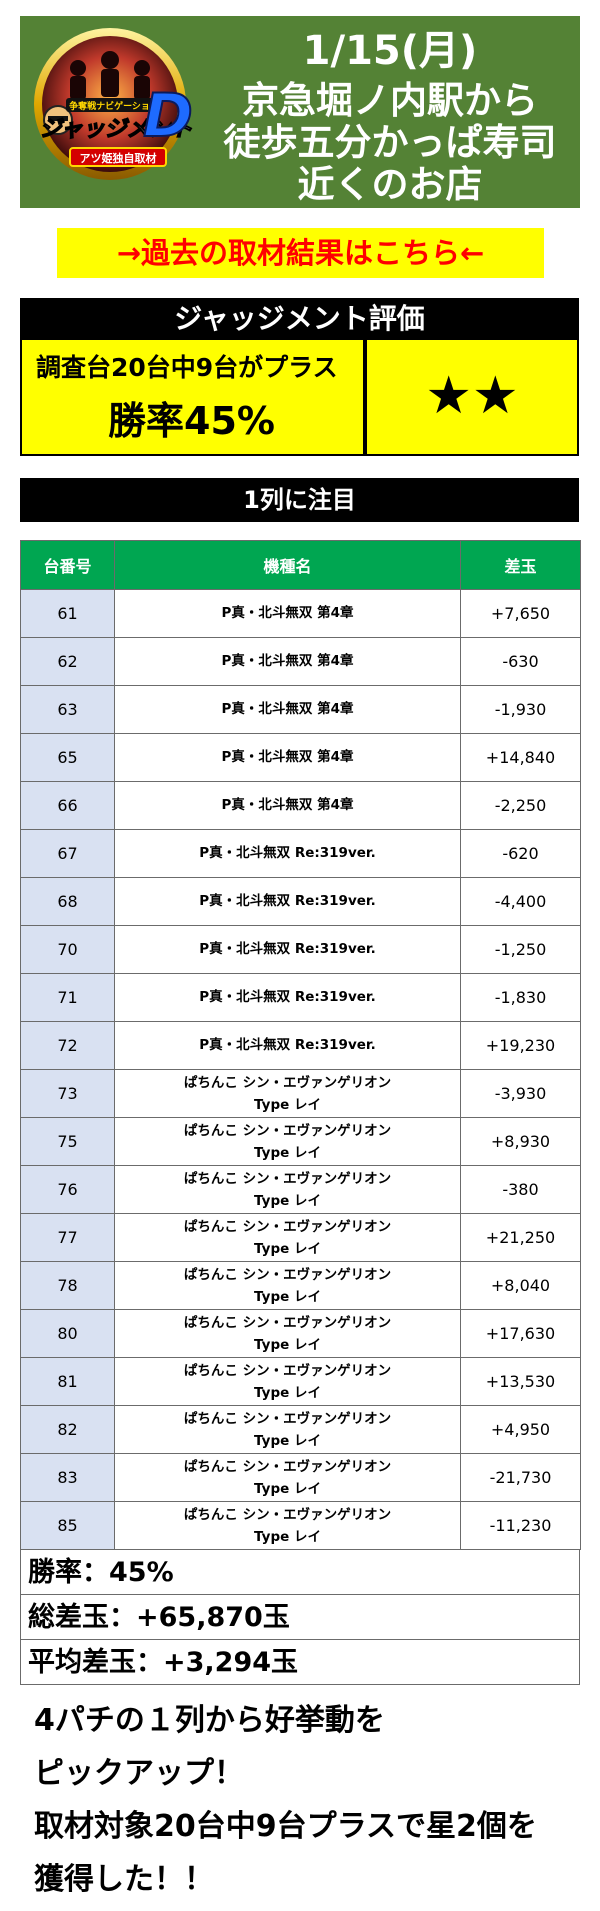 The width and height of the screenshot is (600, 1911). I want to click on summary-total-difference: 総差玉：+65,870玉, so click(300, 1617).